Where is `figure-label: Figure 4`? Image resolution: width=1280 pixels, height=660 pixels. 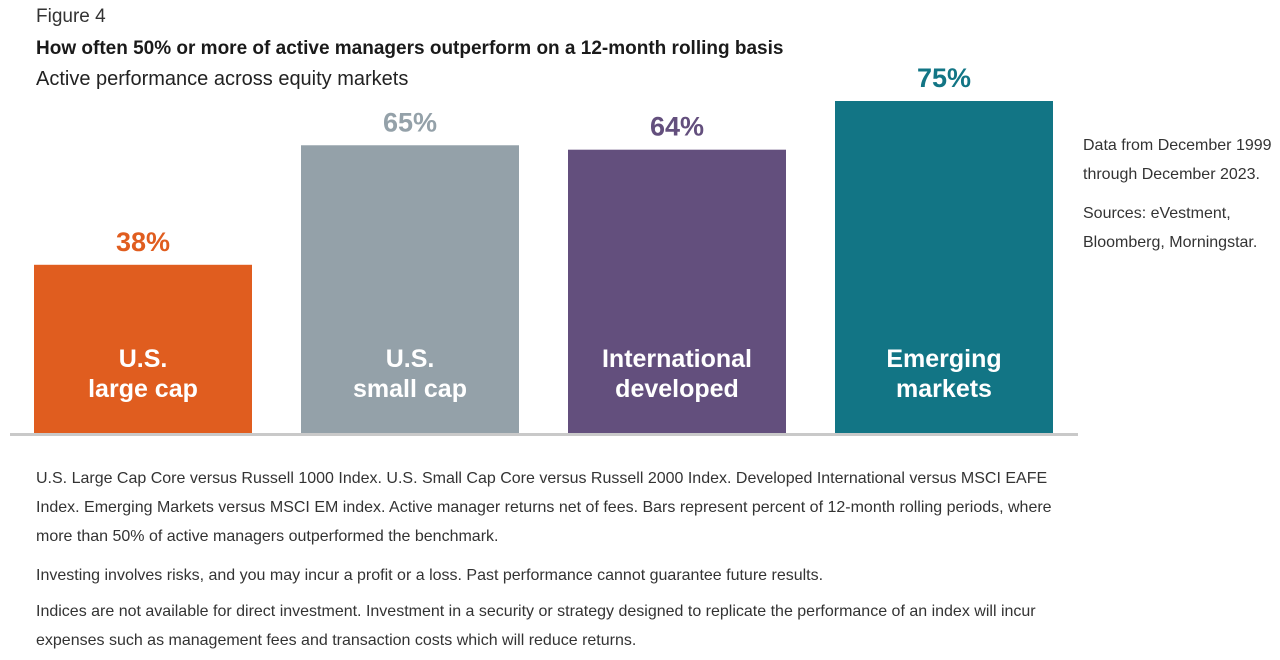
figure-label: Figure 4 is located at coordinates (71, 16).